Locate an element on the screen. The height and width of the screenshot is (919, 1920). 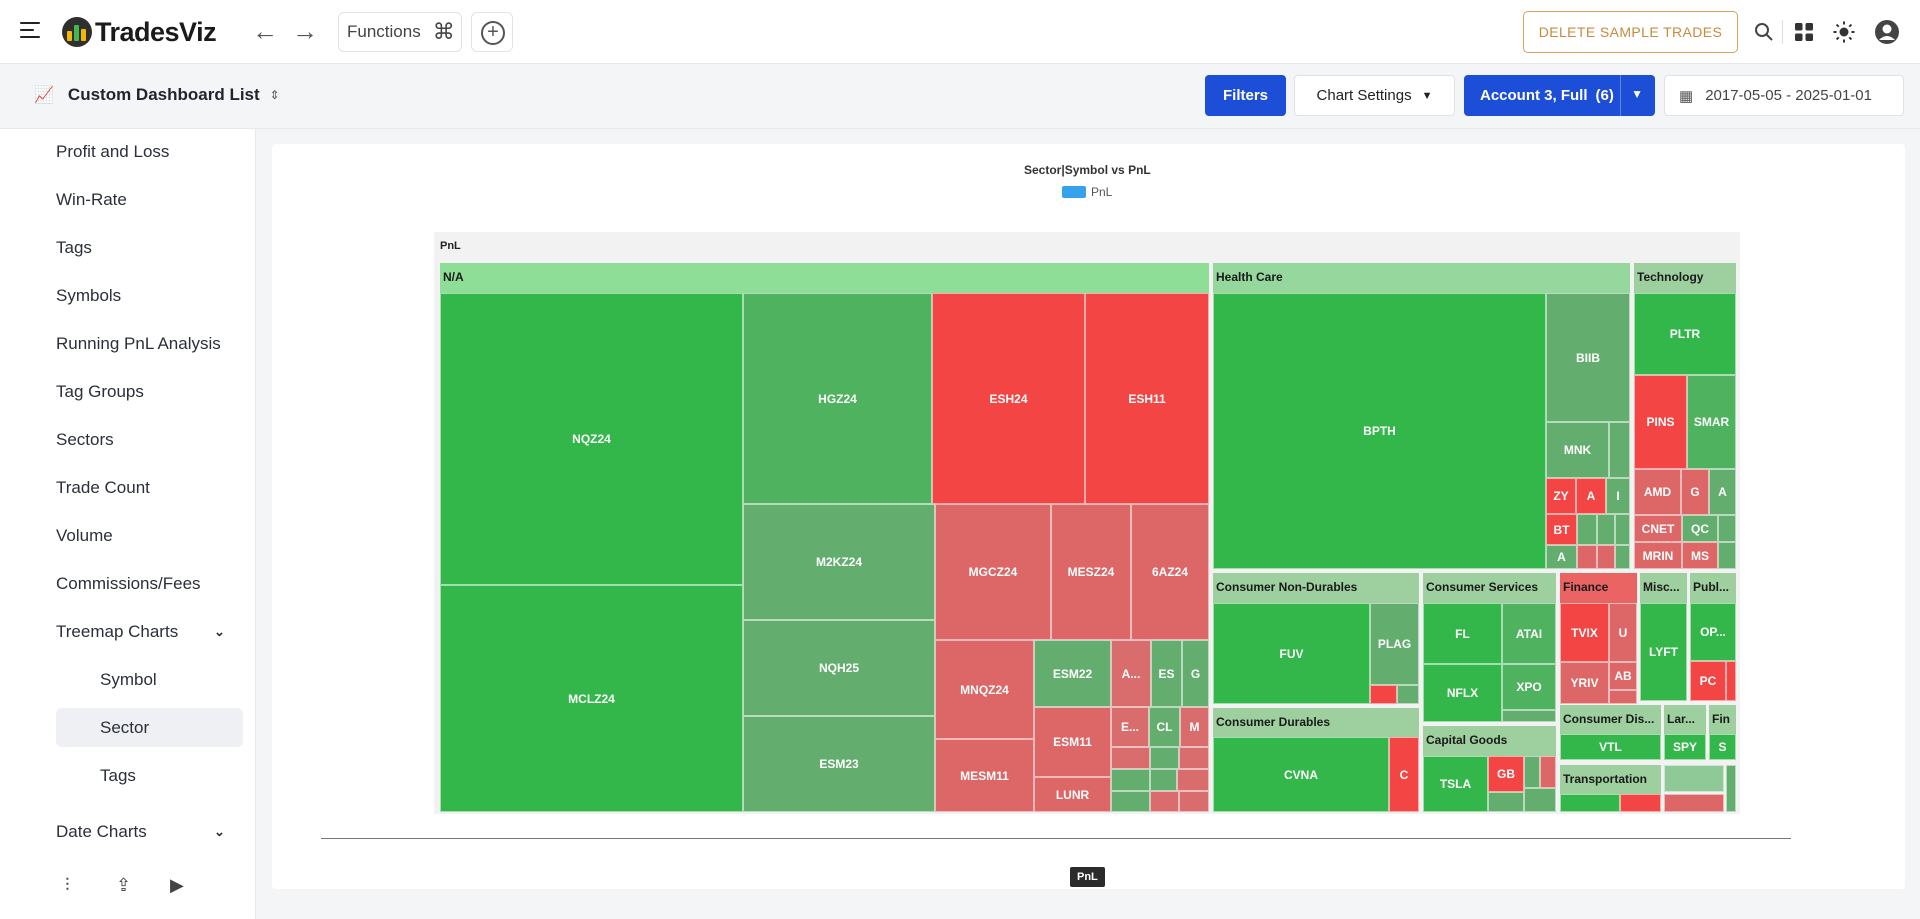
treemap-cell: U is located at coordinates (1623, 632).